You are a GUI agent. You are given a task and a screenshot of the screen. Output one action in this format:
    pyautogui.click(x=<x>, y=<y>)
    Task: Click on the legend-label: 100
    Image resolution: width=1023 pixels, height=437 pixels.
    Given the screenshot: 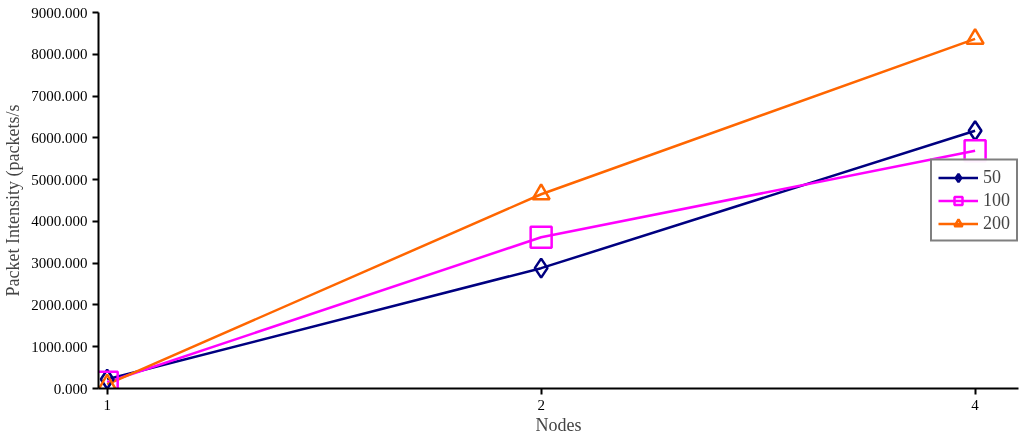 What is the action you would take?
    pyautogui.click(x=996, y=200)
    